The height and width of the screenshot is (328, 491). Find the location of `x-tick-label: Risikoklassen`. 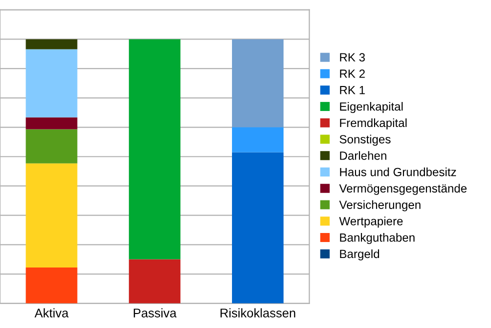

x-tick-label: Risikoklassen is located at coordinates (258, 313).